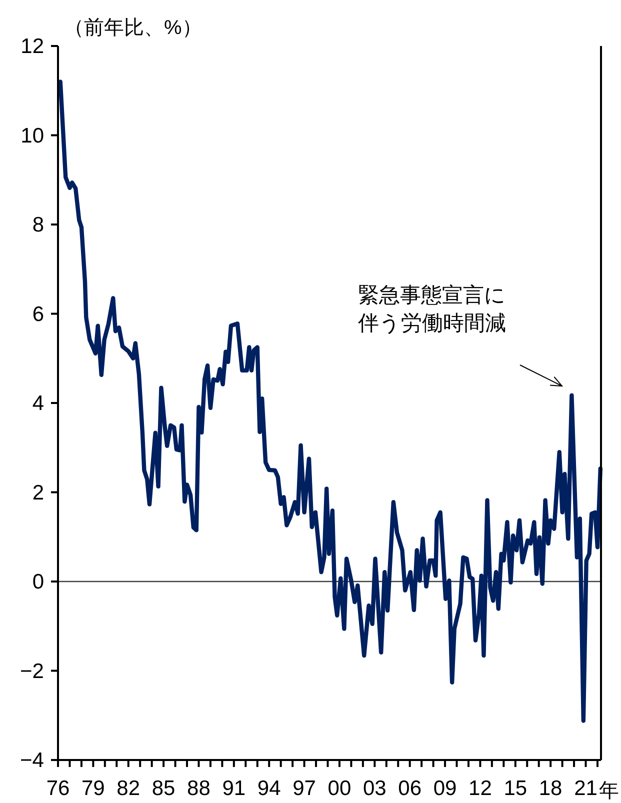  Describe the element at coordinates (445, 788) in the screenshot. I see `x-tick-label: 09` at that location.